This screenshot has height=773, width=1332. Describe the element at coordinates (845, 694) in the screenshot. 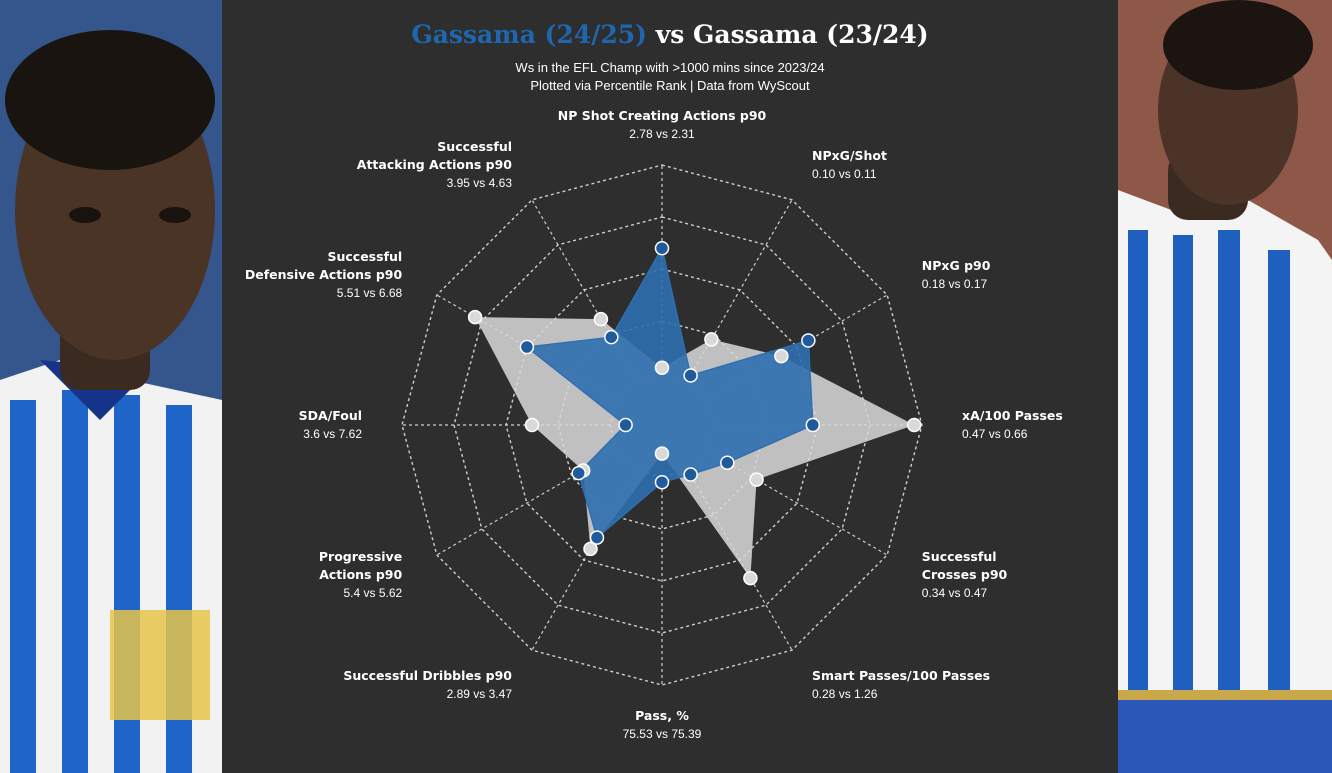

I see `axis-values: 0.28 vs 1.26` at that location.